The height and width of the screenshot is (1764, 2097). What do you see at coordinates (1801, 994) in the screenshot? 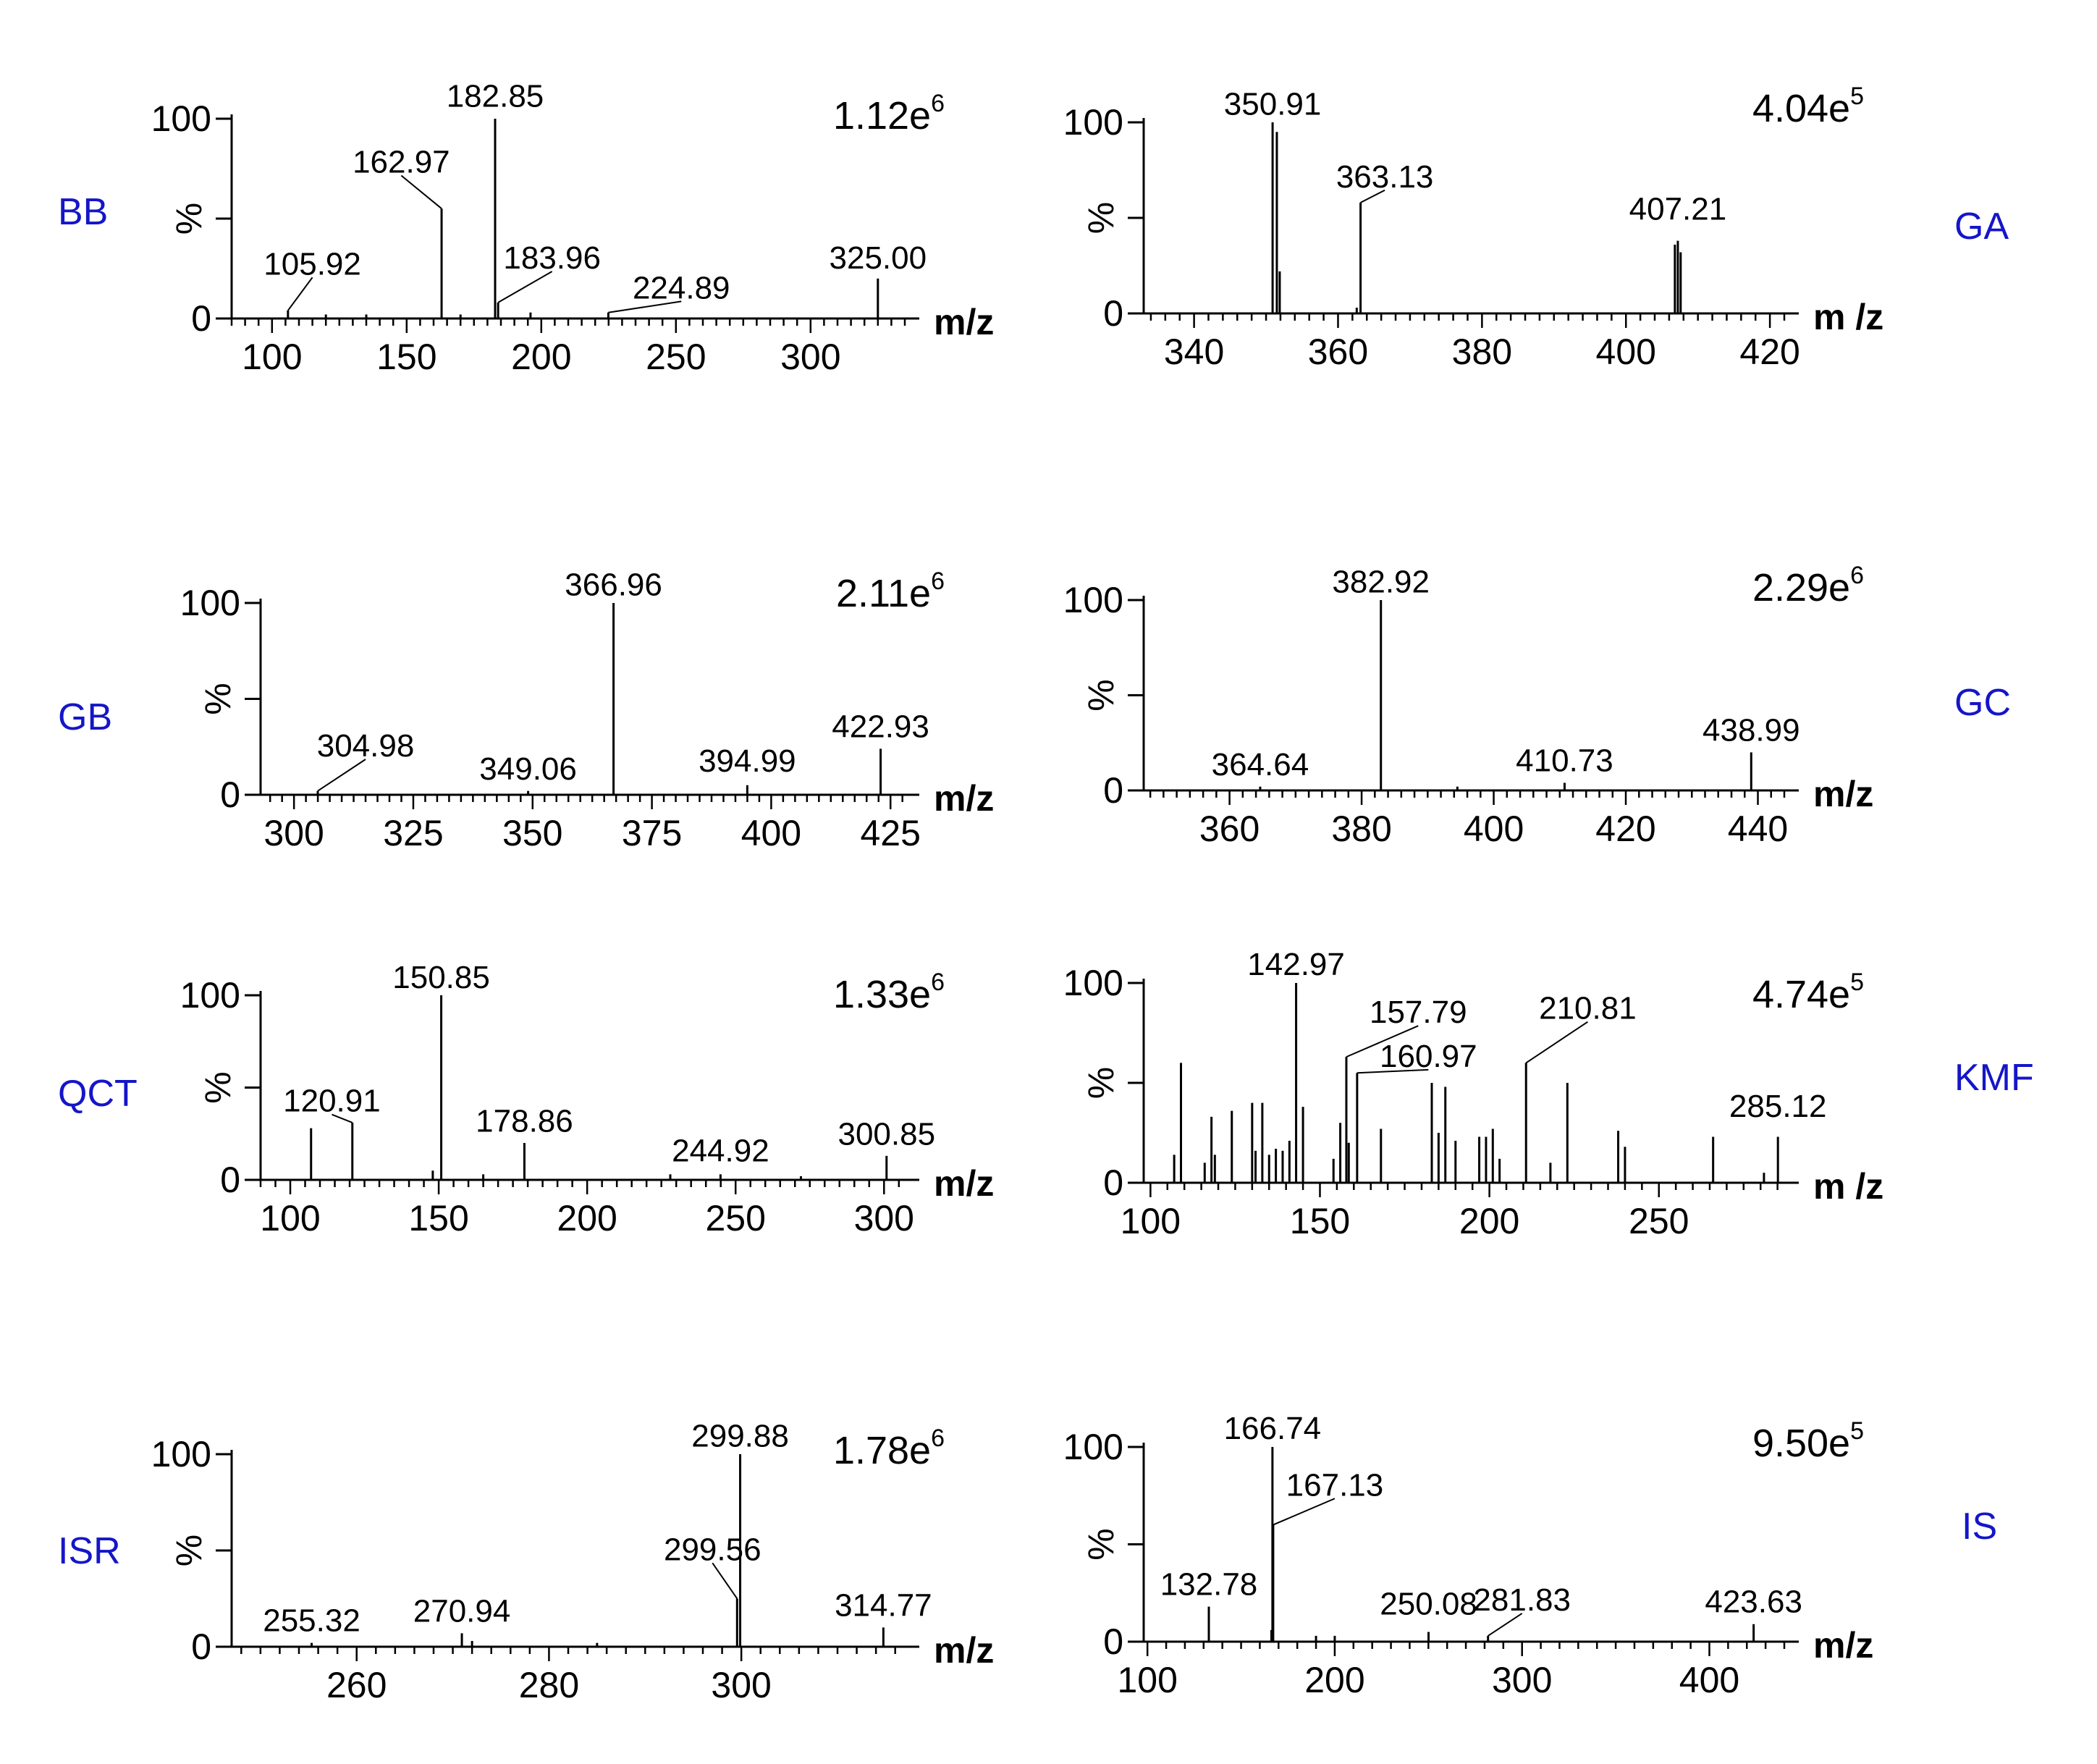
I see `intensity-mantissa: 4.74e` at bounding box center [1801, 994].